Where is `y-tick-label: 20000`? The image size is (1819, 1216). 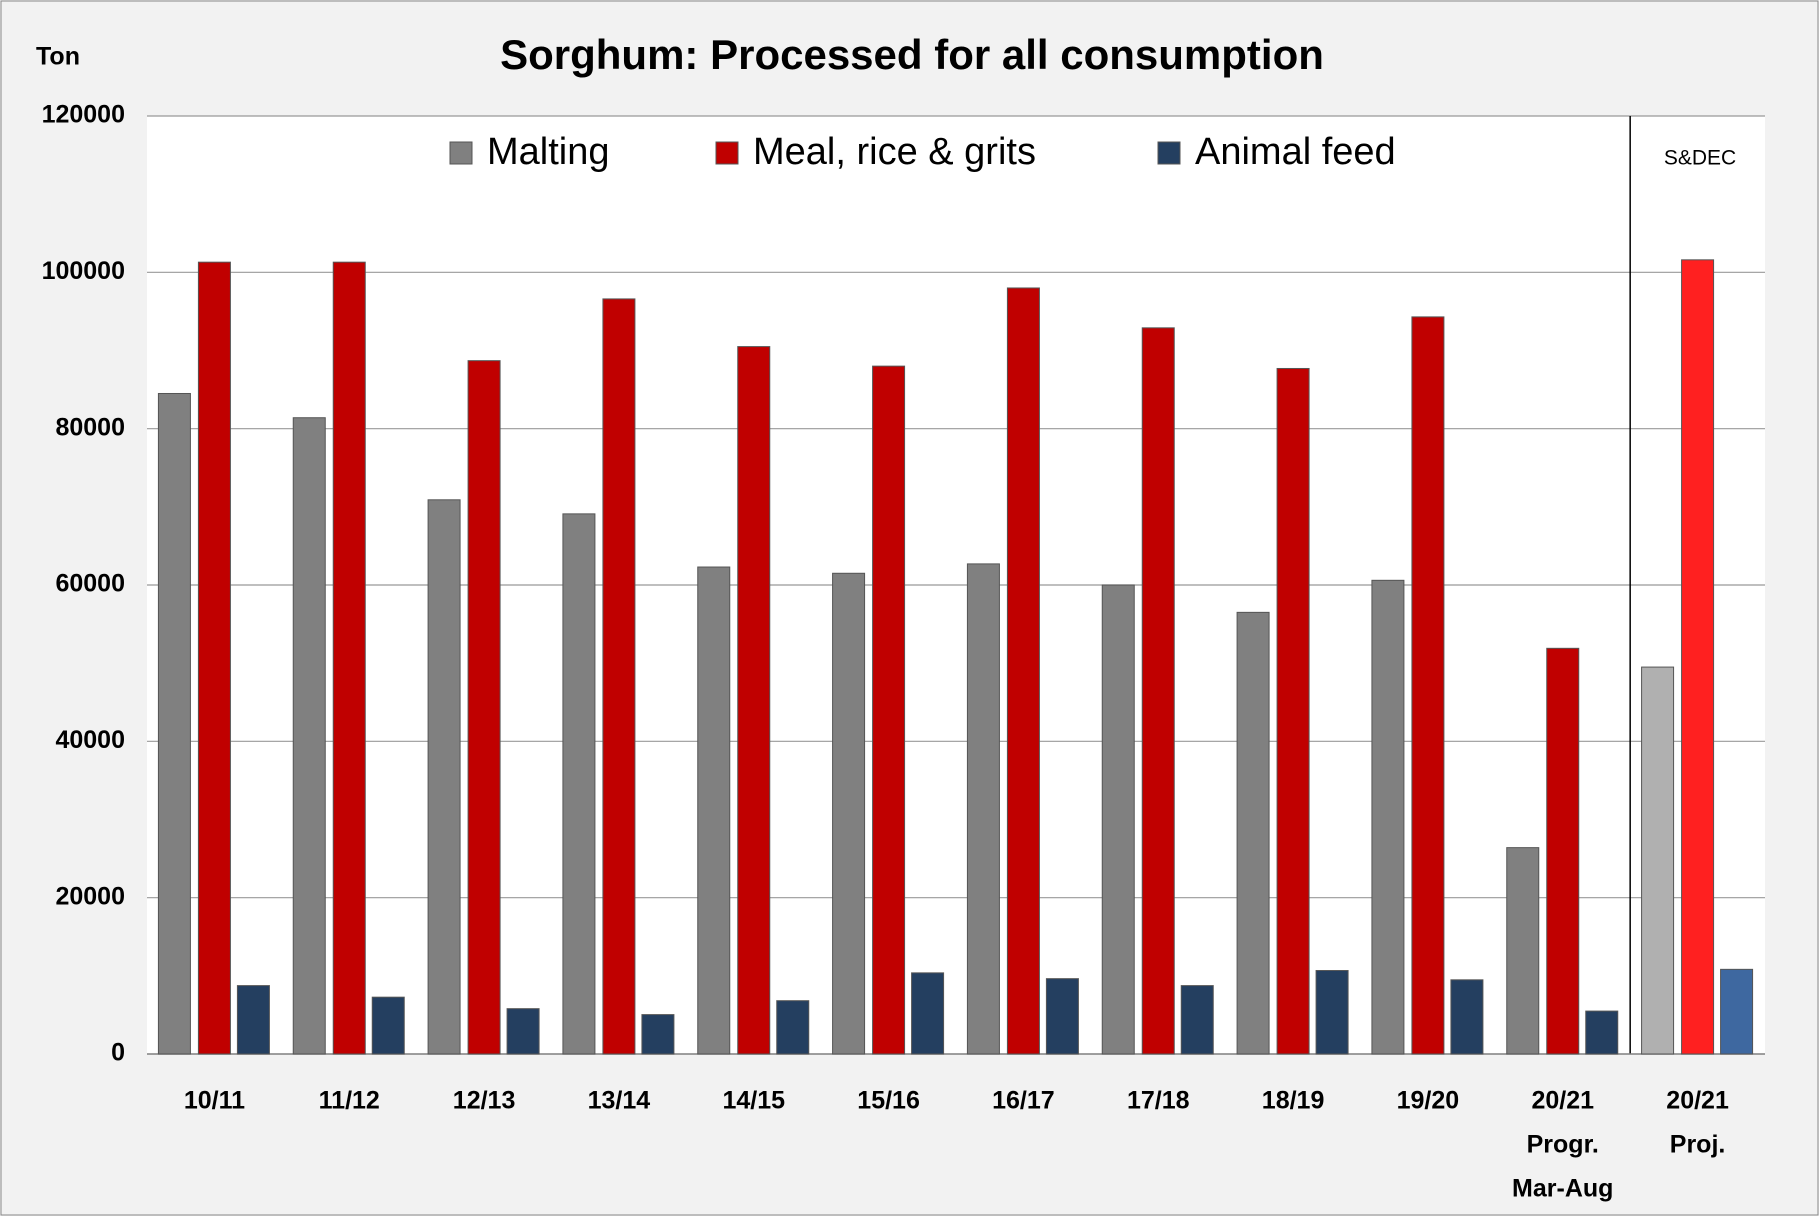
y-tick-label: 20000 is located at coordinates (90, 896).